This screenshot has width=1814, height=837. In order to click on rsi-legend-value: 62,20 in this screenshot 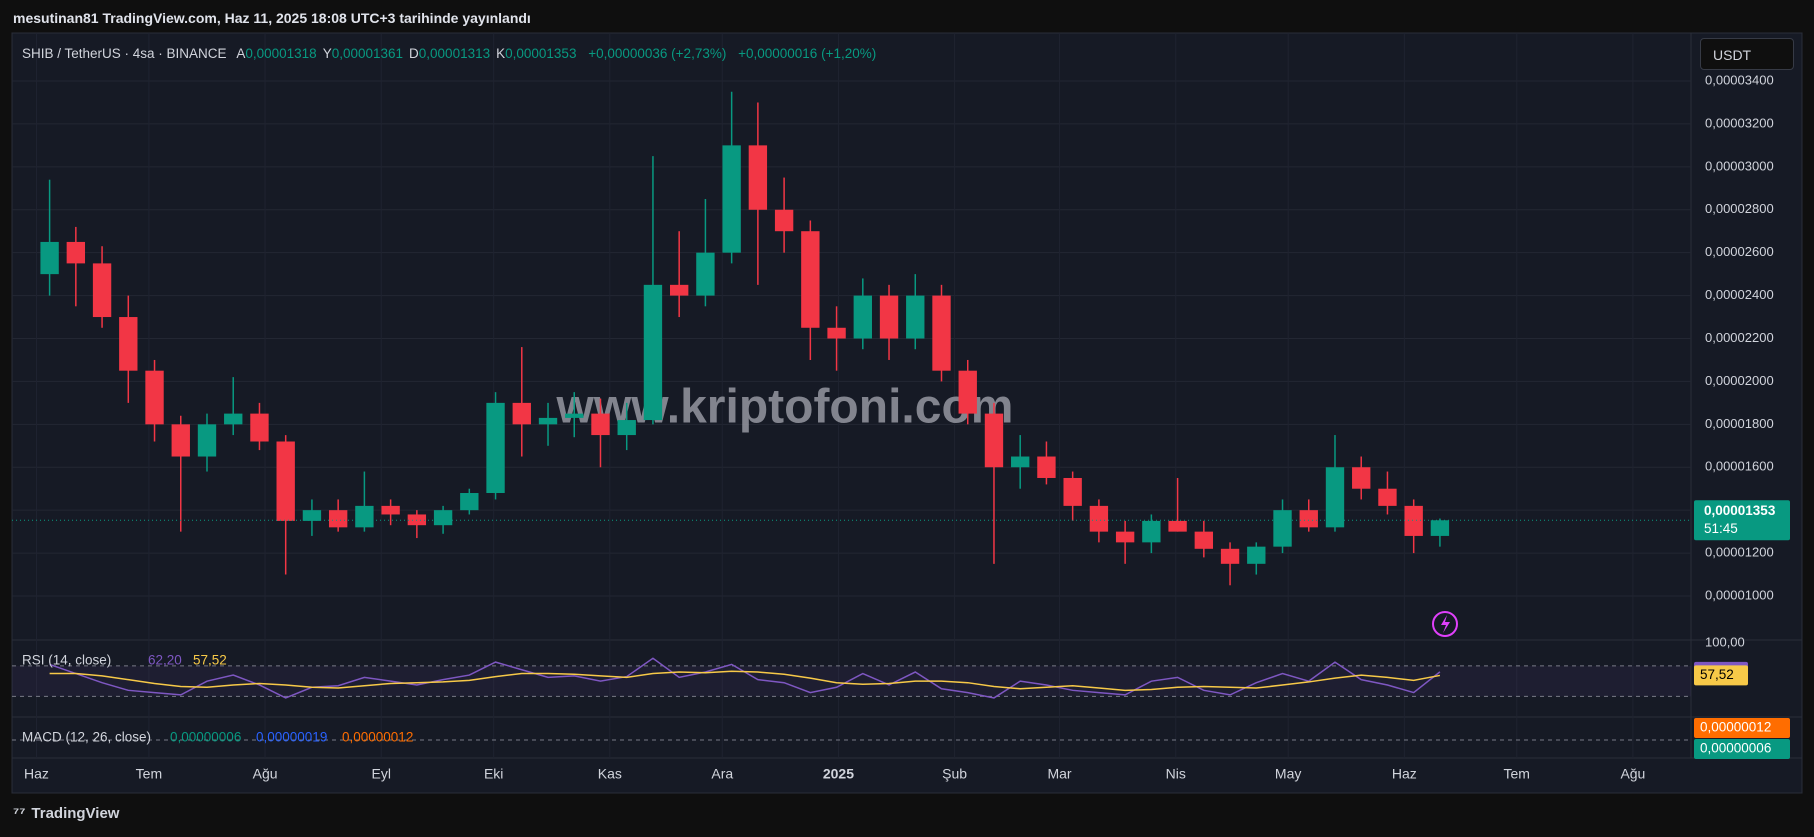, I will do `click(165, 660)`.